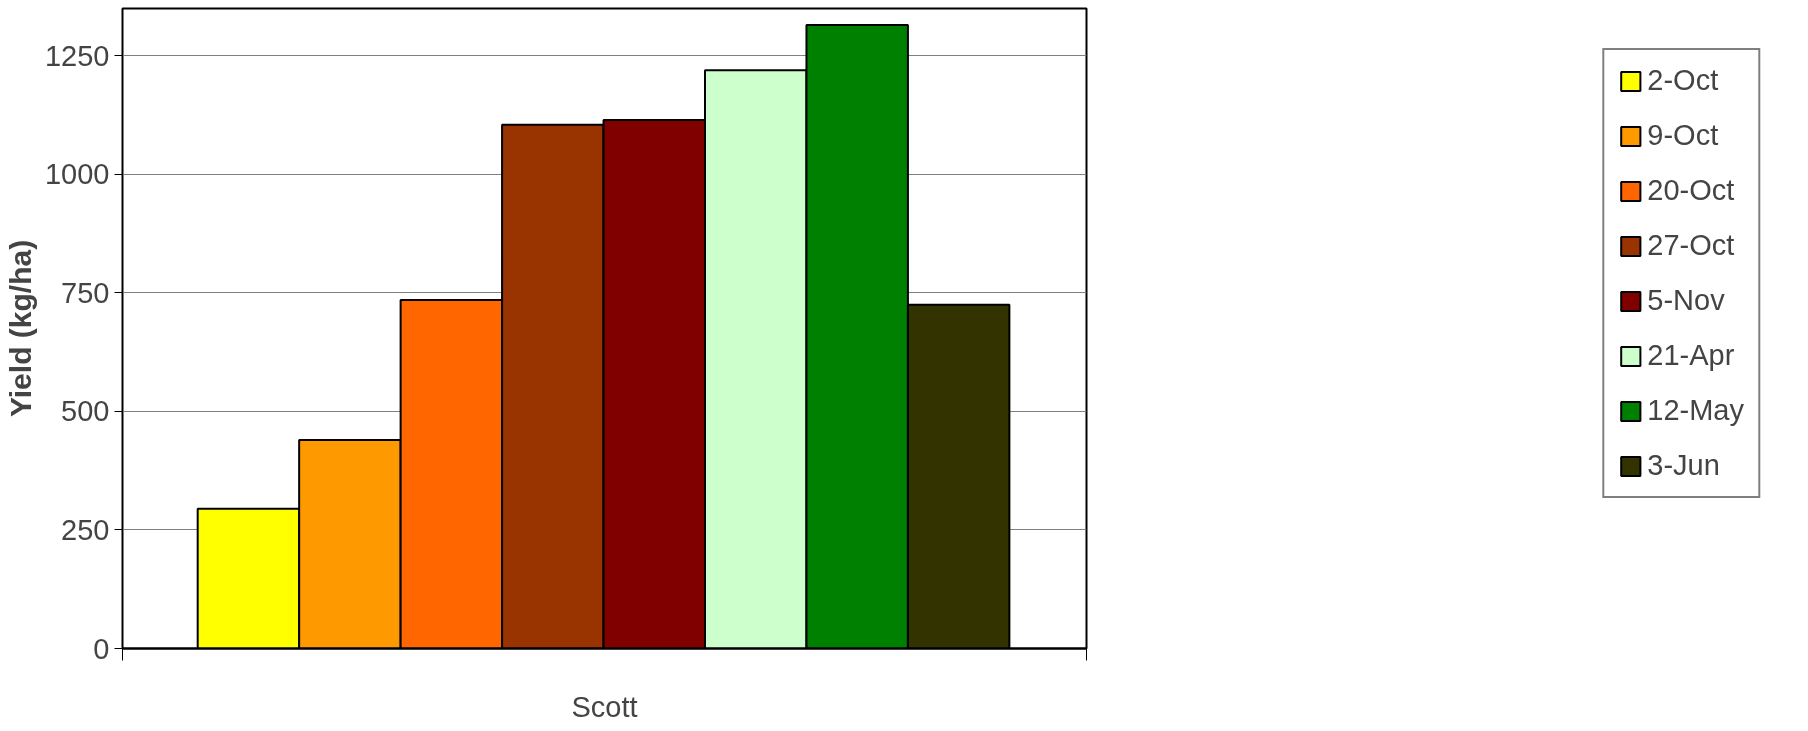 The height and width of the screenshot is (731, 1808). Describe the element at coordinates (1683, 80) in the screenshot. I see `legend-label: 2-Oct` at that location.